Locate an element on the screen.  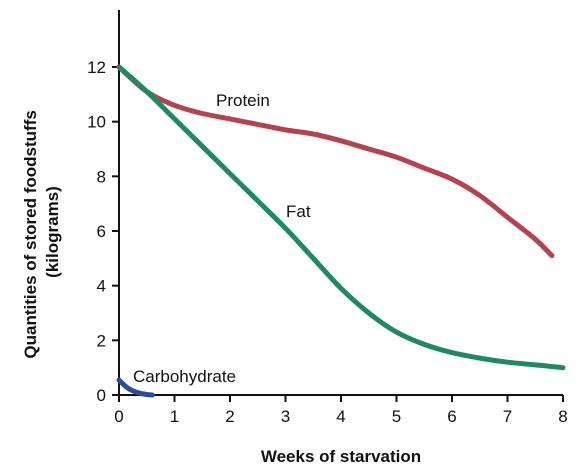
x-tick-label-6: 6 is located at coordinates (451, 416).